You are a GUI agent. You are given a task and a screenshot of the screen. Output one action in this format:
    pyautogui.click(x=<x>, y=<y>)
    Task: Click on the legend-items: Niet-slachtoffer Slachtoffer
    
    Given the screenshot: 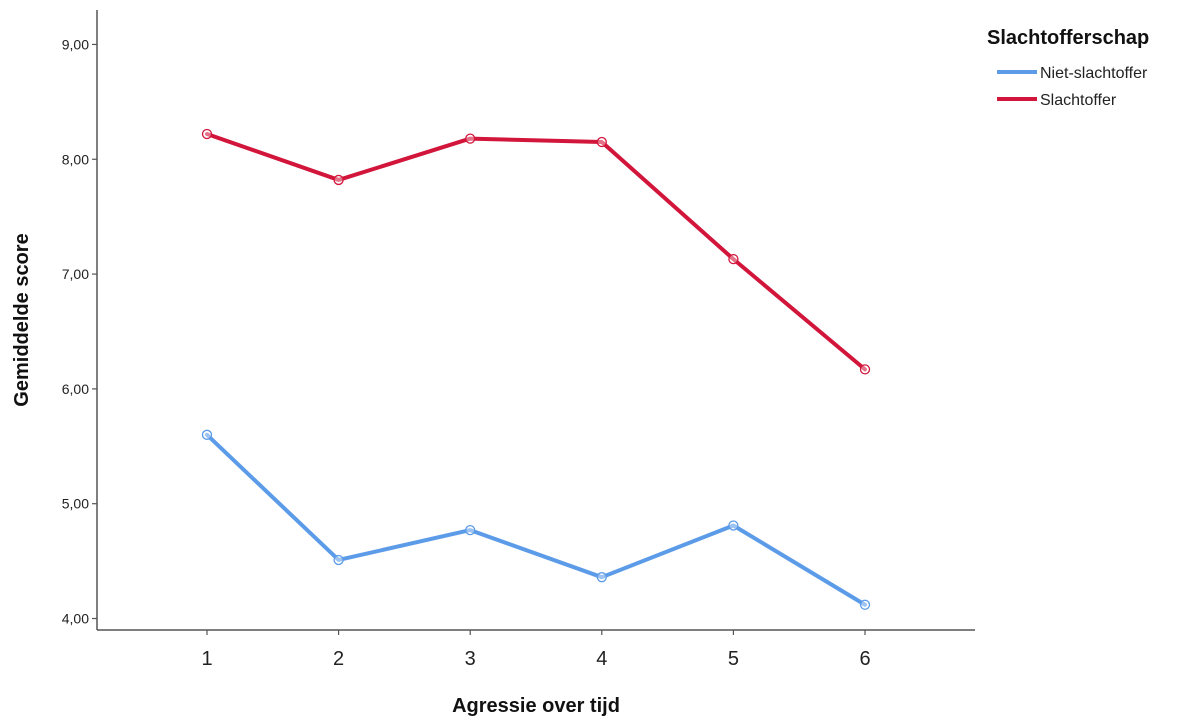 What is the action you would take?
    pyautogui.click(x=1072, y=87)
    